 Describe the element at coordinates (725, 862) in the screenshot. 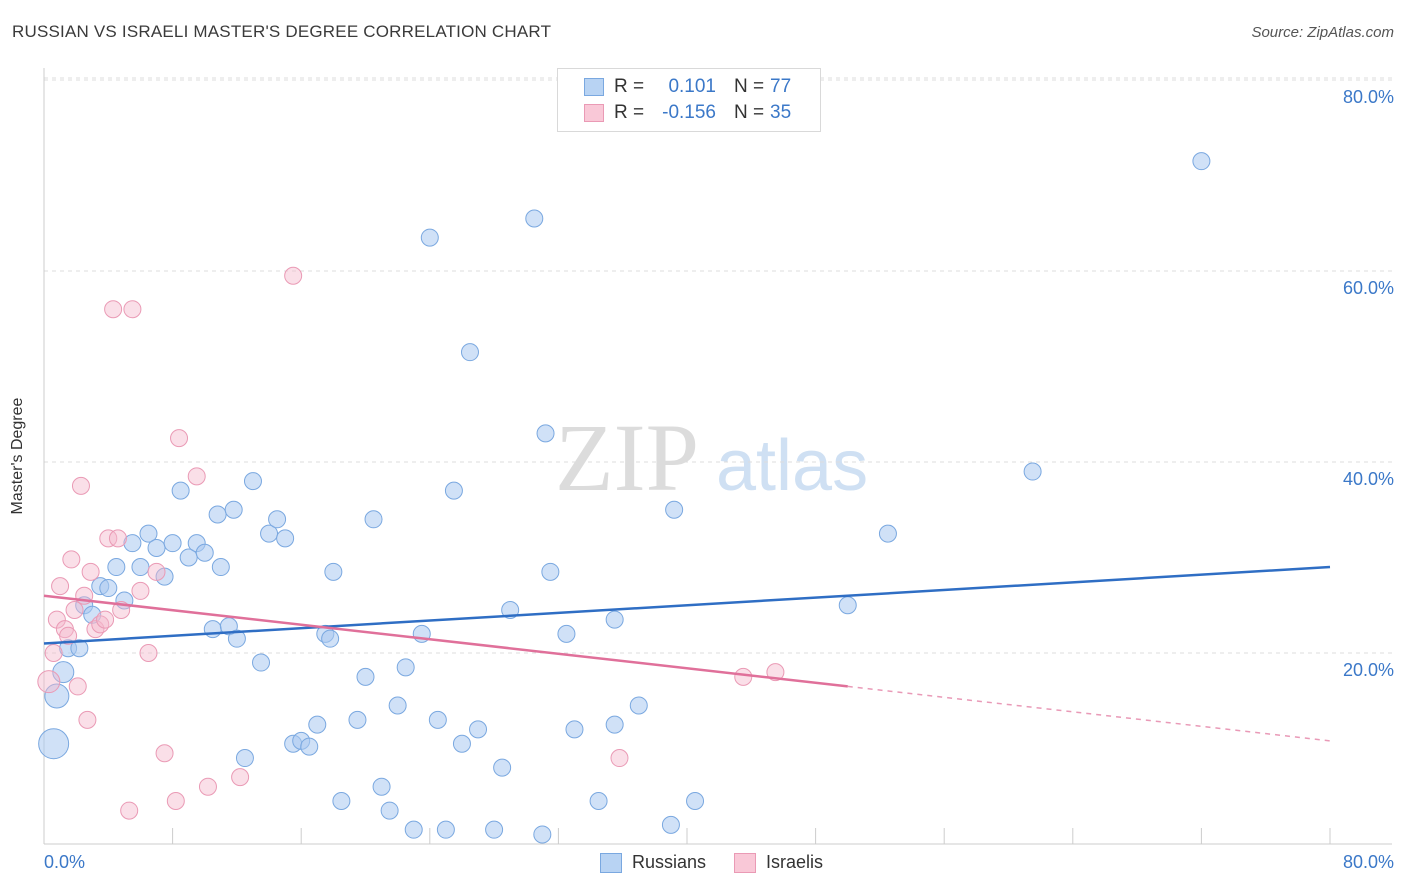

I see `series-legend: Russians Israelis` at that location.